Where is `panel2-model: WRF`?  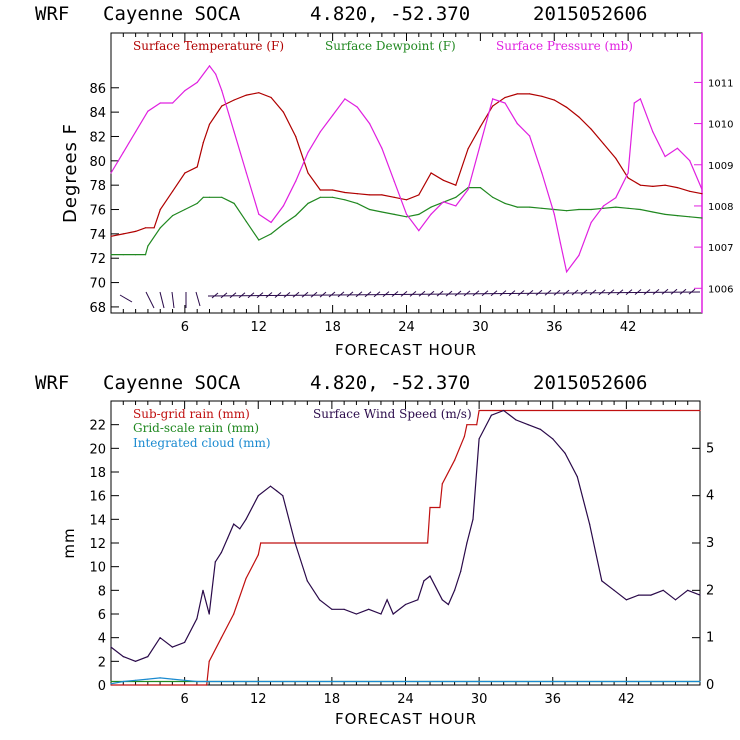
panel2-model: WRF is located at coordinates (52, 383).